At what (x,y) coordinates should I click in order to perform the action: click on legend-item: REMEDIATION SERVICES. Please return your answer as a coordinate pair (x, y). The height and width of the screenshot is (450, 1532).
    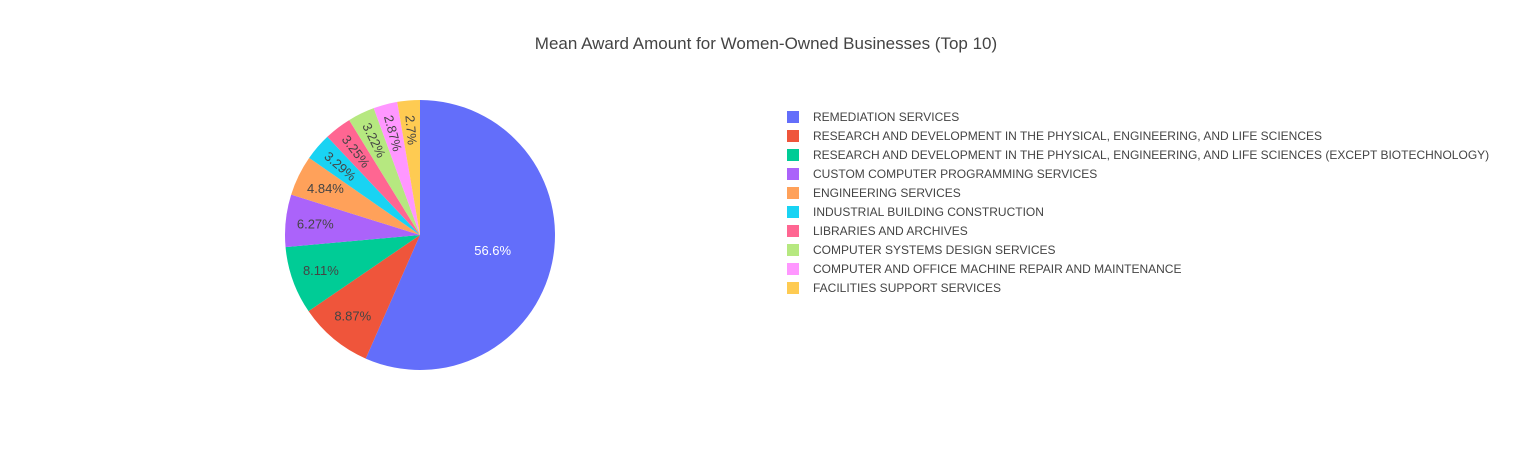
    Looking at the image, I should click on (1138, 116).